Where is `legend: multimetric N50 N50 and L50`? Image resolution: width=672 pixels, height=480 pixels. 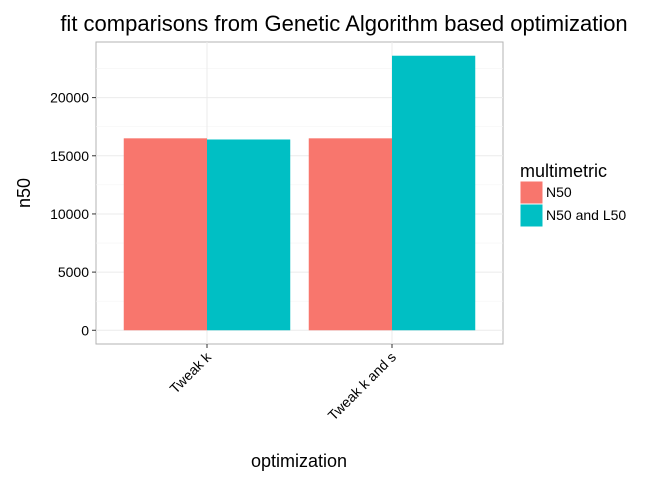 legend: multimetric N50 N50 and L50 is located at coordinates (572, 194).